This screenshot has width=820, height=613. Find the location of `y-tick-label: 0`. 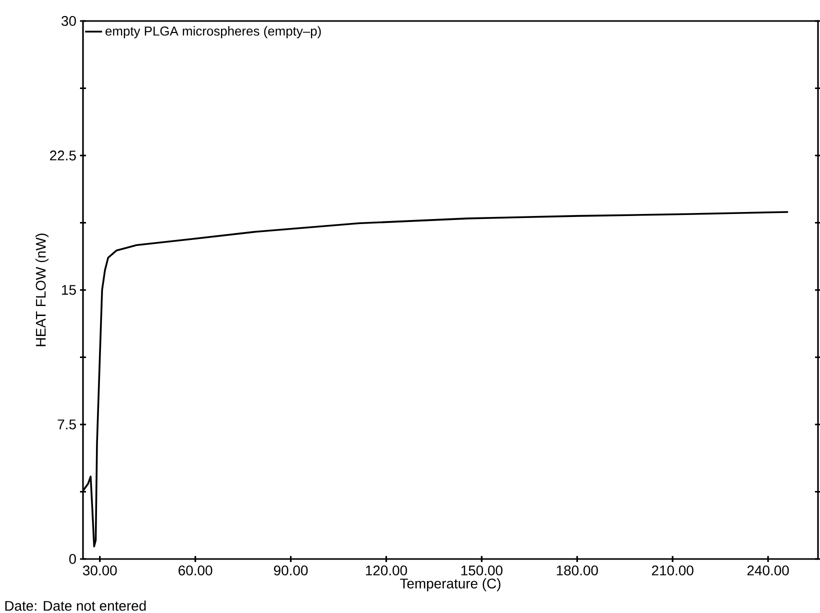

y-tick-label: 0 is located at coordinates (72, 559).